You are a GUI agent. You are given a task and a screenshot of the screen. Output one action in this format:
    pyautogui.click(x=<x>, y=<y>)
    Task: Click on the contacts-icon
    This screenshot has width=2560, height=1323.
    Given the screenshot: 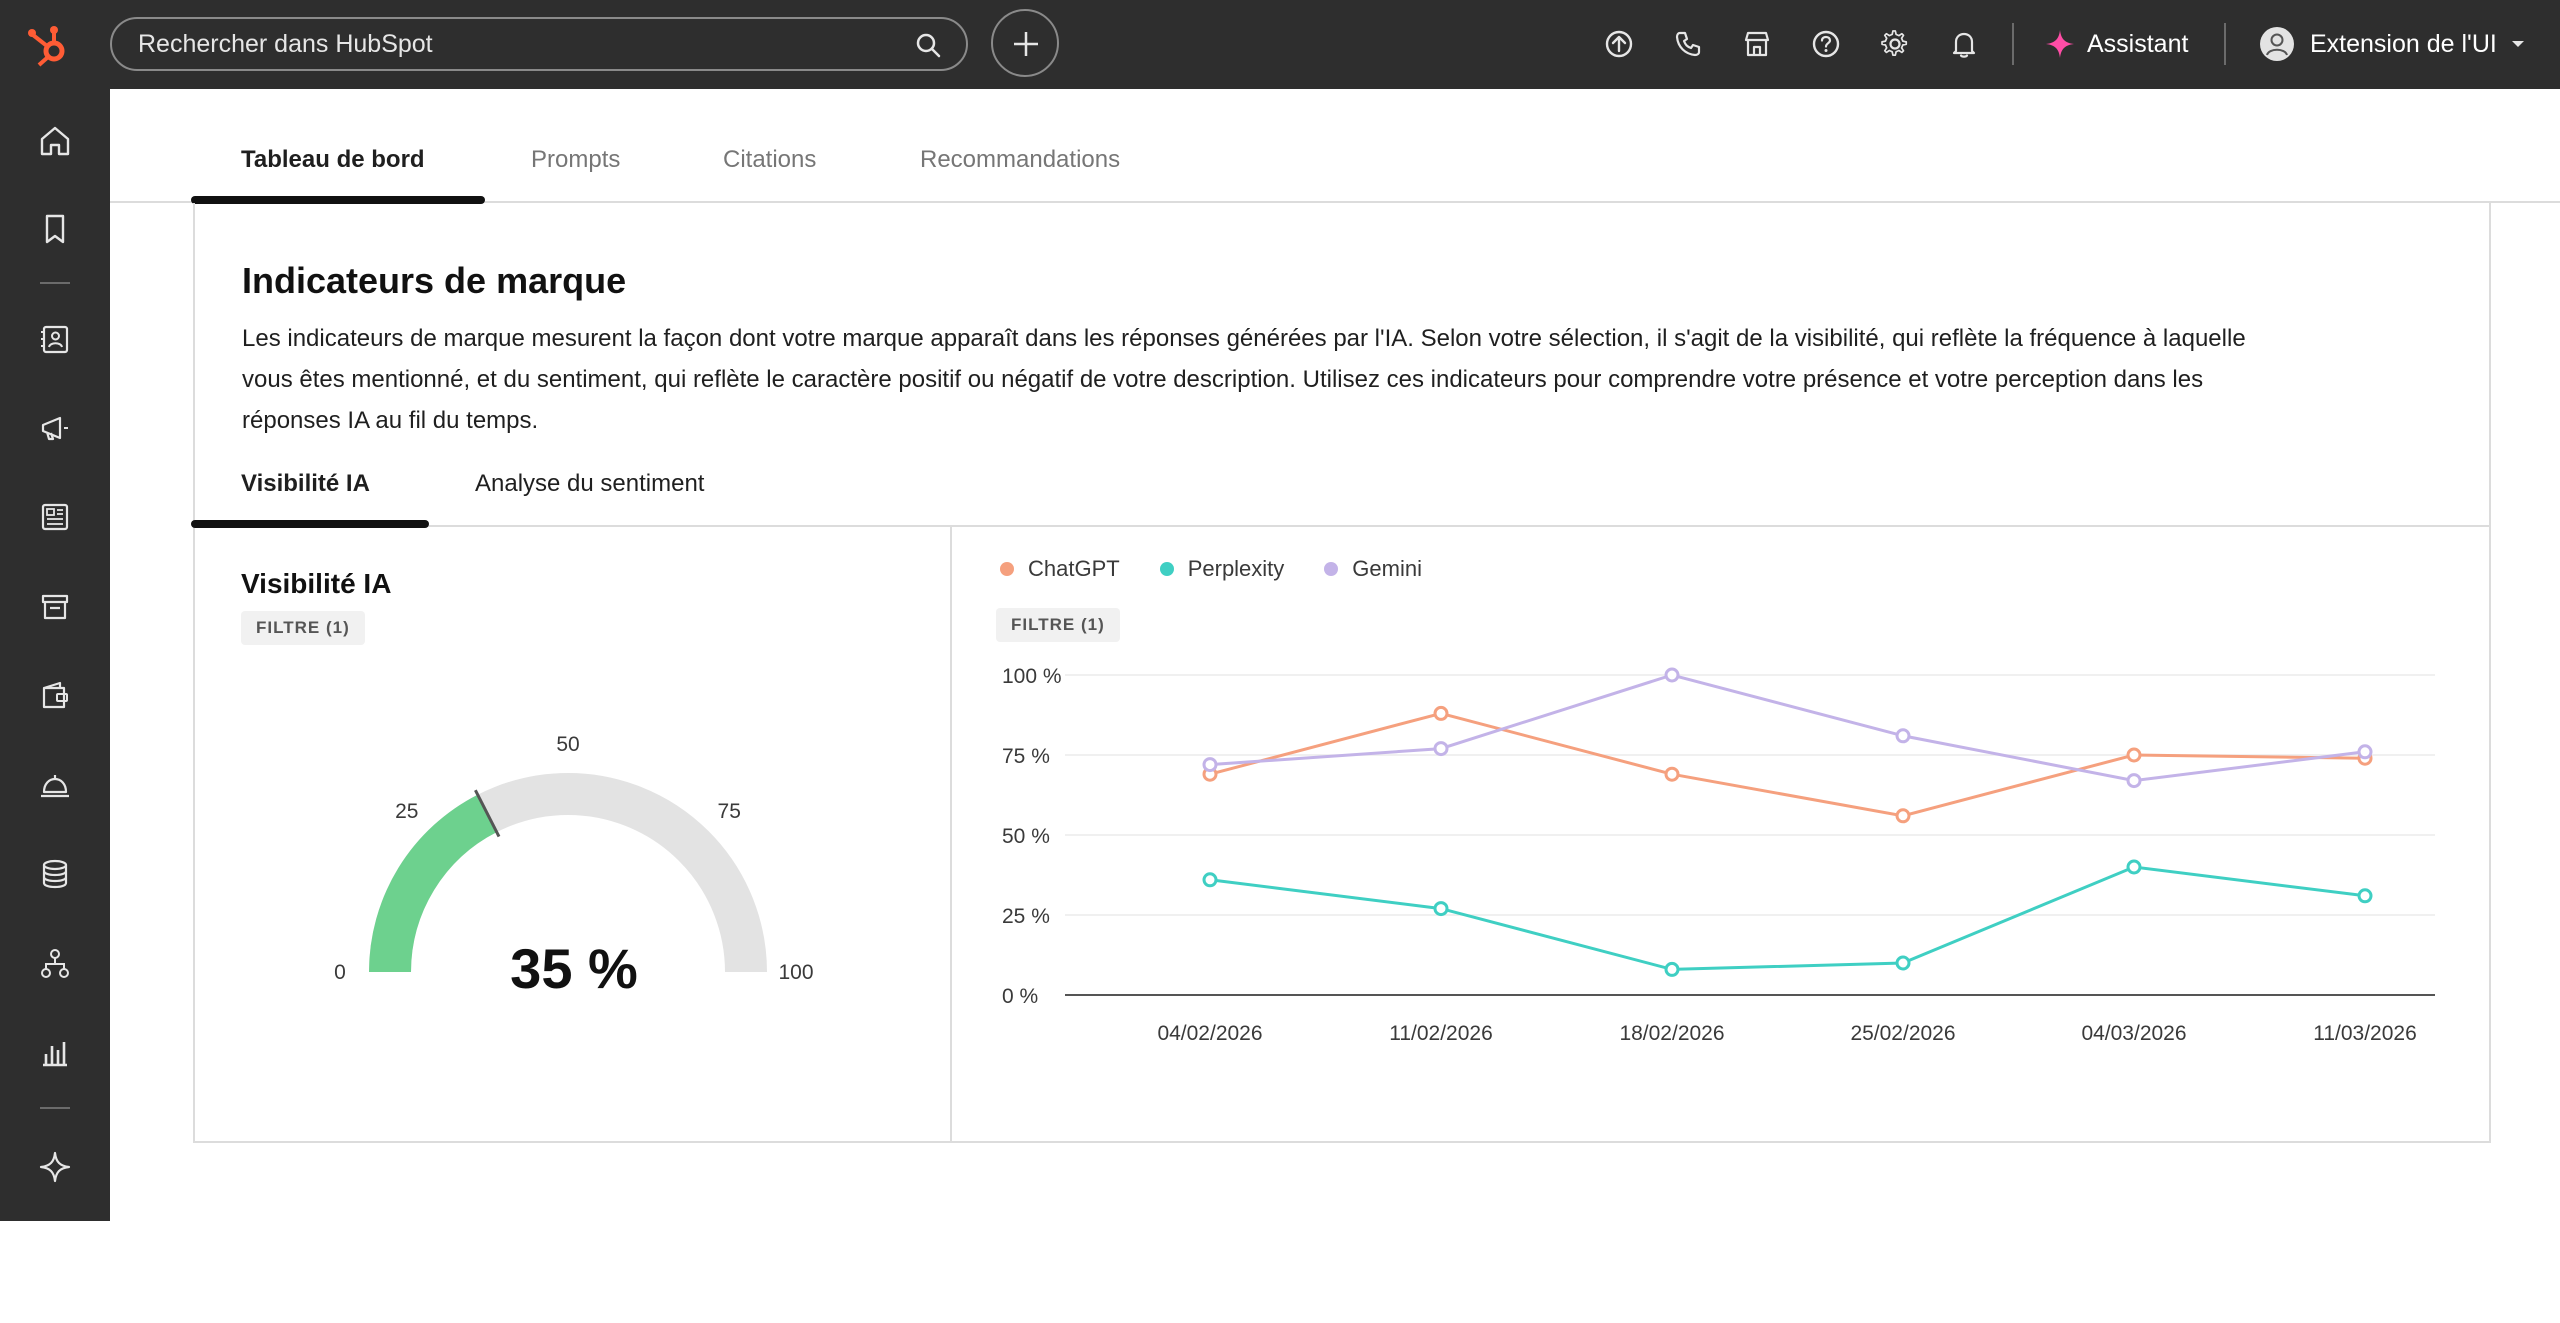 What is the action you would take?
    pyautogui.click(x=55, y=339)
    